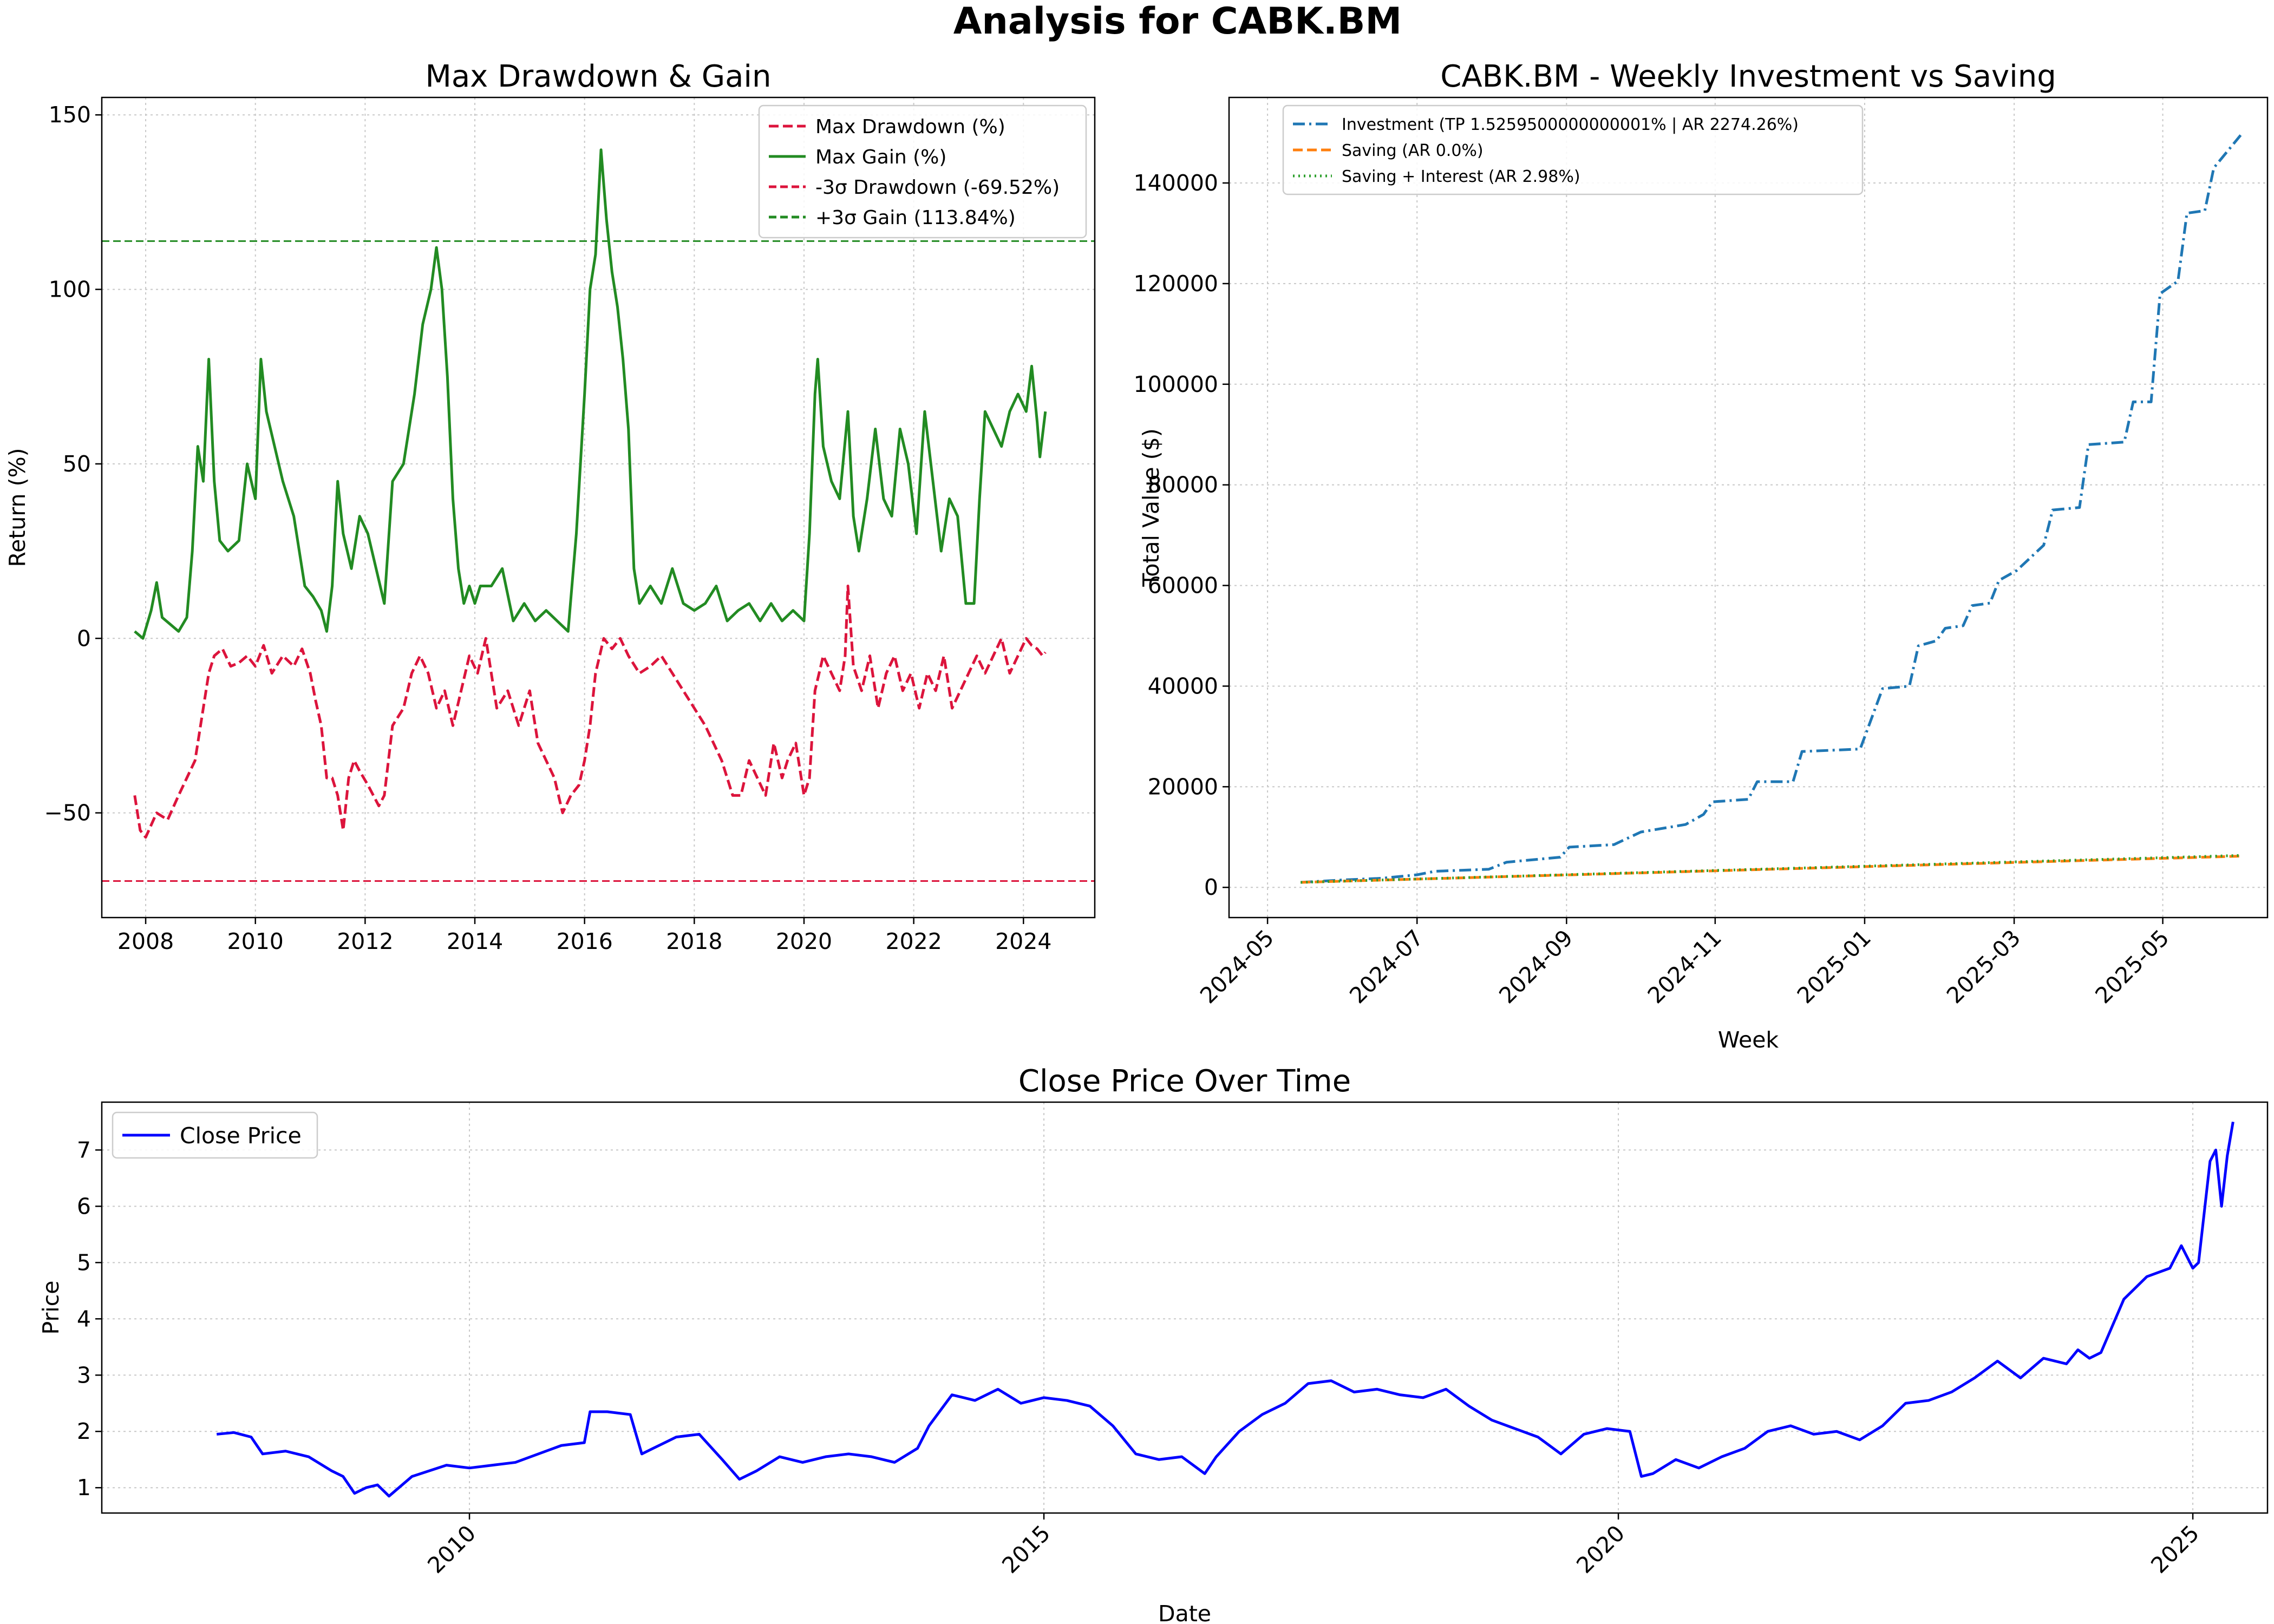 The width and height of the screenshot is (2274, 1624). Describe the element at coordinates (1185, 1613) in the screenshot. I see `price-xlabel: Date` at that location.